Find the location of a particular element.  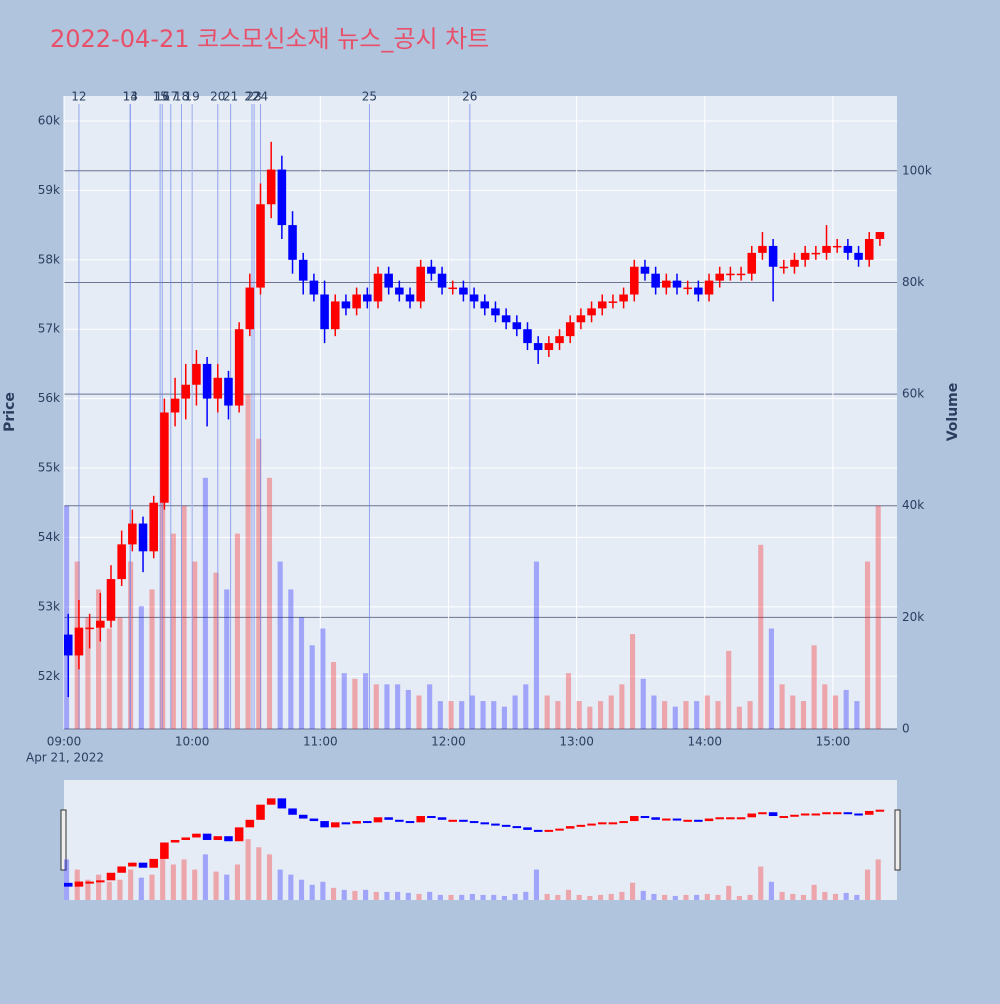

x-tick-label: 12:00 is located at coordinates (448, 742).